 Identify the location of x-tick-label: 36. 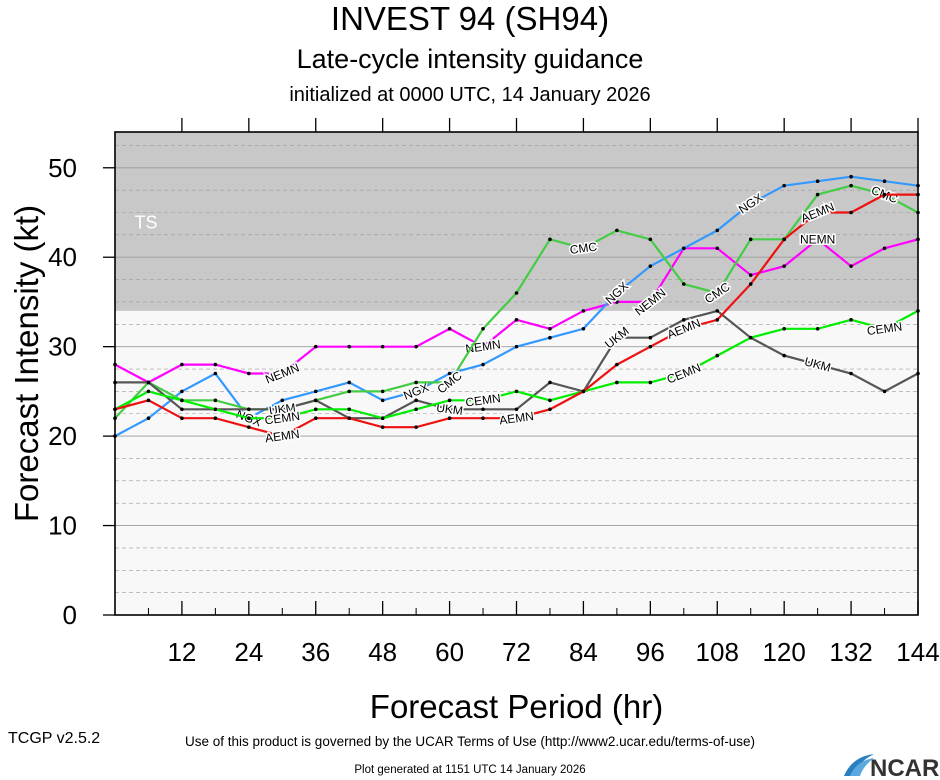
(315, 652).